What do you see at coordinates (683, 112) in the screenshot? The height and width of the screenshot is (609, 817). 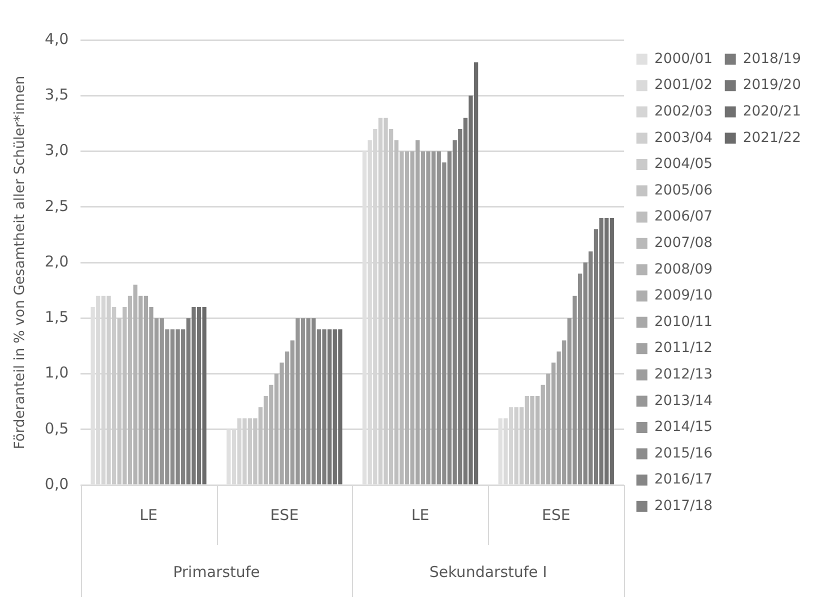 I see `legend-label: 2002/03` at bounding box center [683, 112].